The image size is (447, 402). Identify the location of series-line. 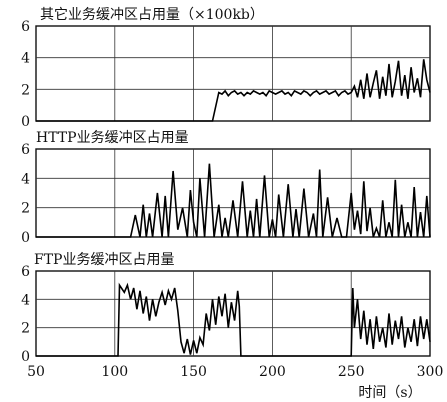
(233, 90).